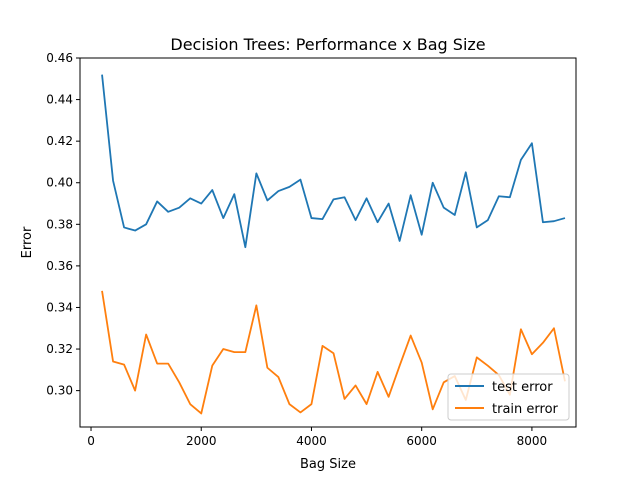 The height and width of the screenshot is (480, 640). Describe the element at coordinates (91, 441) in the screenshot. I see `x-tick-label: 0` at that location.